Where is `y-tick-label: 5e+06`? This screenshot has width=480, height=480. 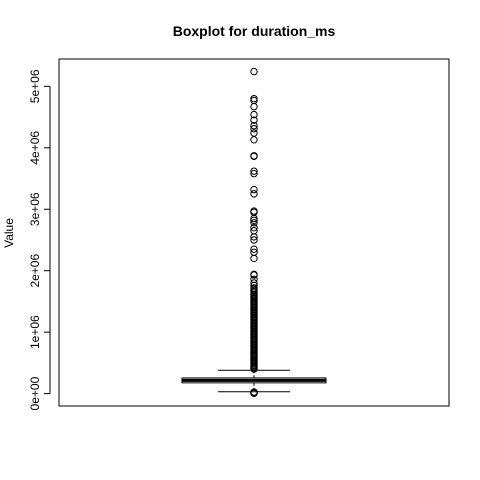 y-tick-label: 5e+06 is located at coordinates (35, 86).